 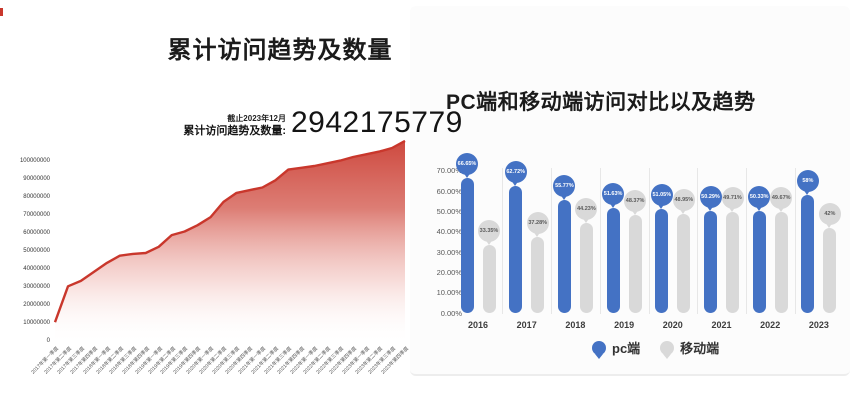 What do you see at coordinates (770, 325) in the screenshot?
I see `x-category-label-2022: 2022` at bounding box center [770, 325].